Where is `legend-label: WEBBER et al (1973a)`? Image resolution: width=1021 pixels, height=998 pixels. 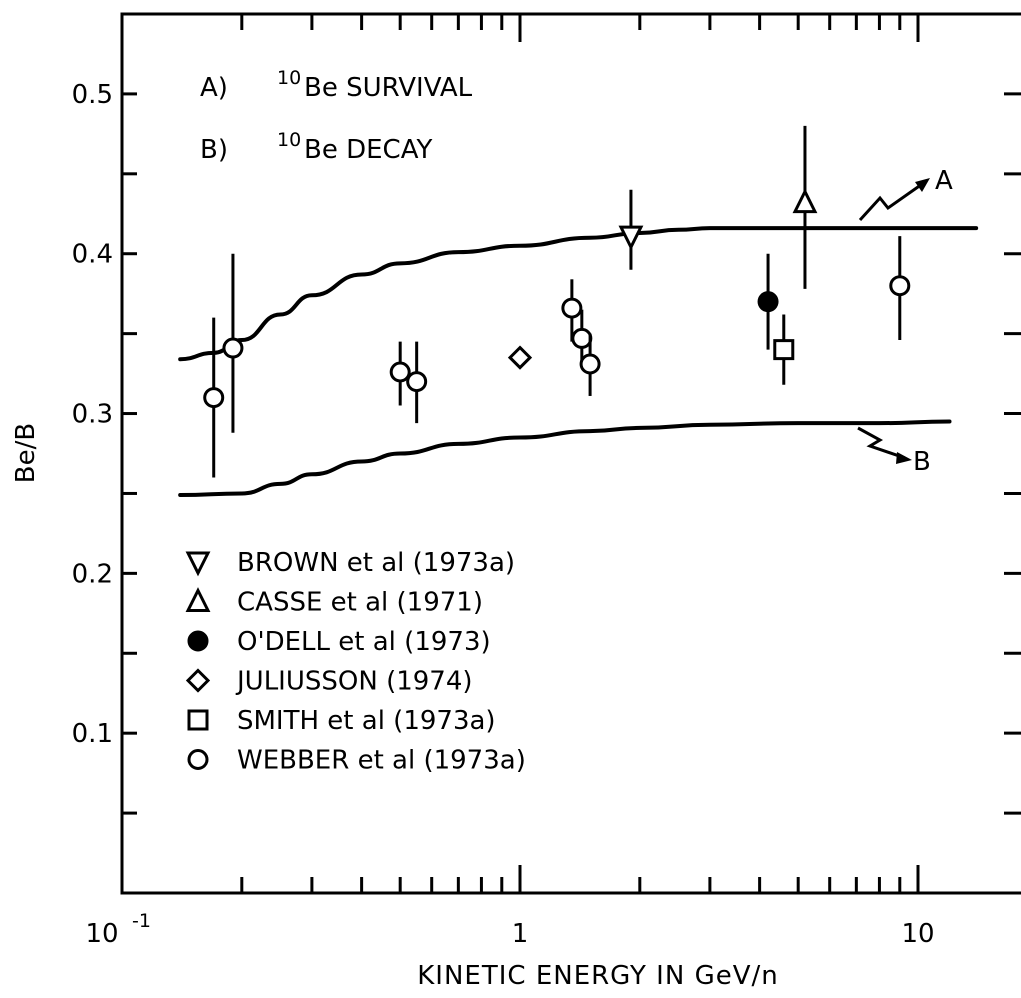
legend-label: WEBBER et al (1973a) is located at coordinates (381, 761).